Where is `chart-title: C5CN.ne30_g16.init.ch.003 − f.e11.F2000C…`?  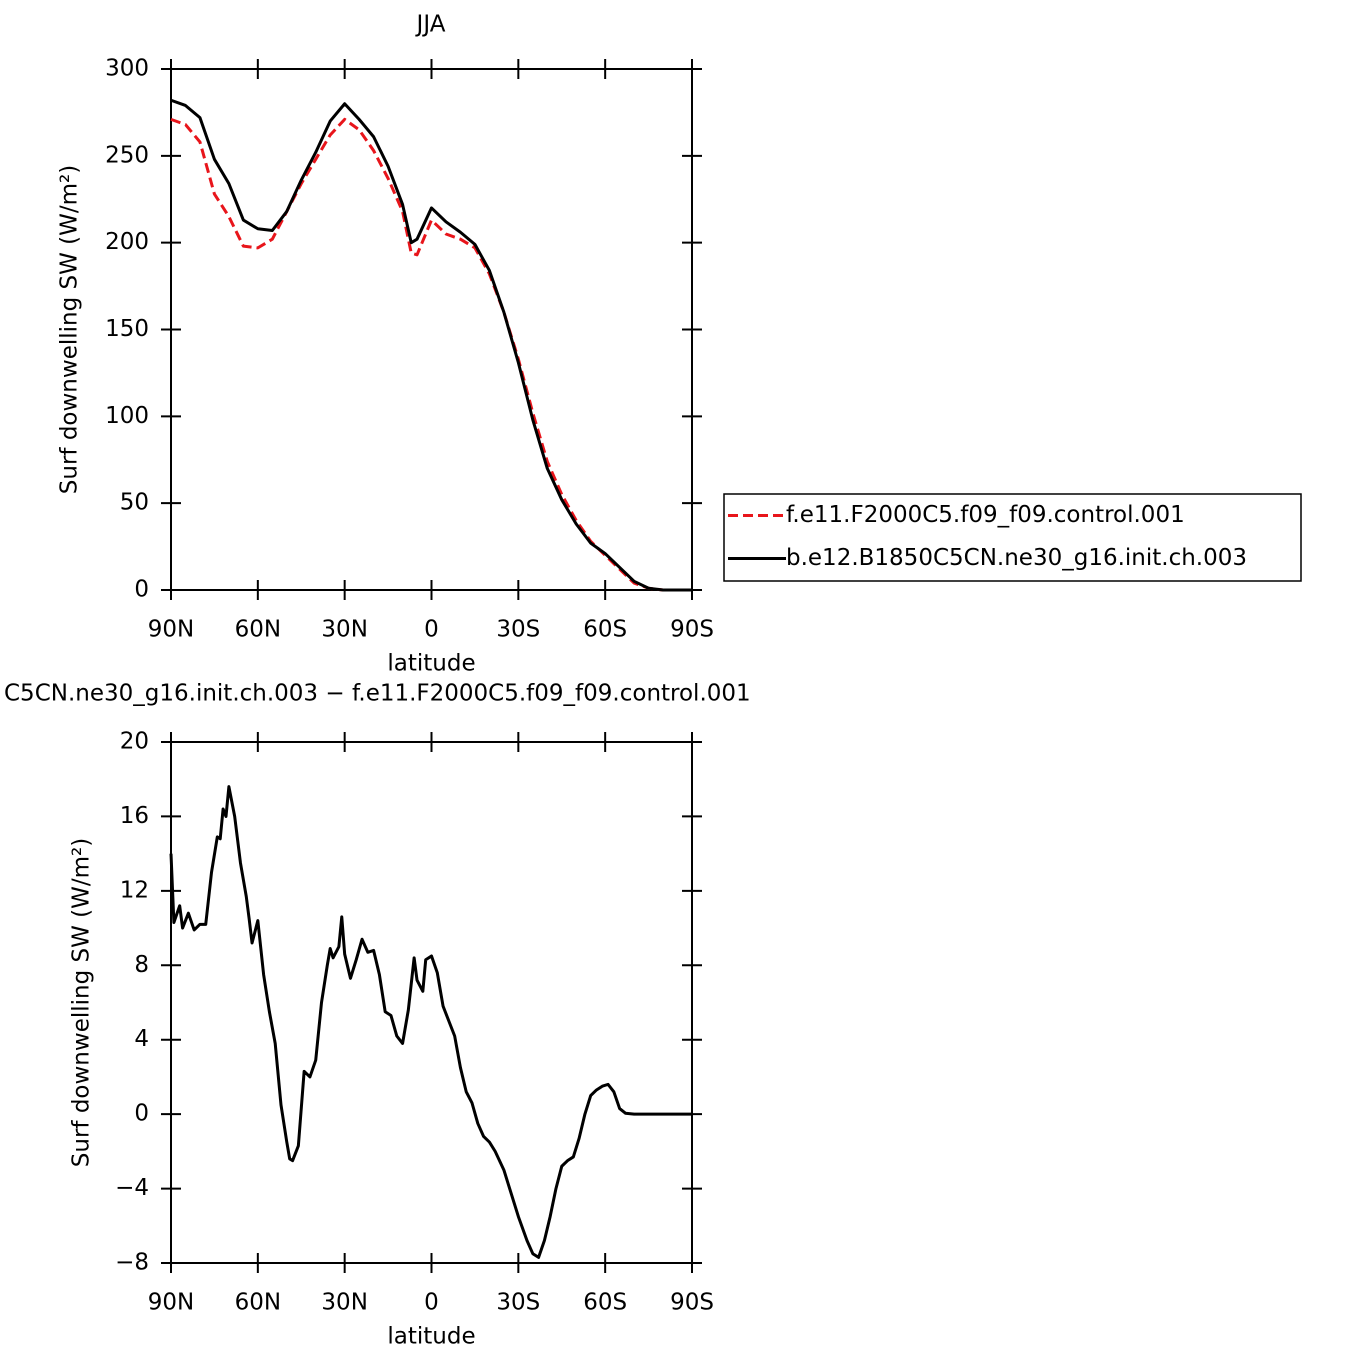
chart-title: C5CN.ne30_g16.init.ch.003 − f.e11.F2000C… is located at coordinates (377, 694).